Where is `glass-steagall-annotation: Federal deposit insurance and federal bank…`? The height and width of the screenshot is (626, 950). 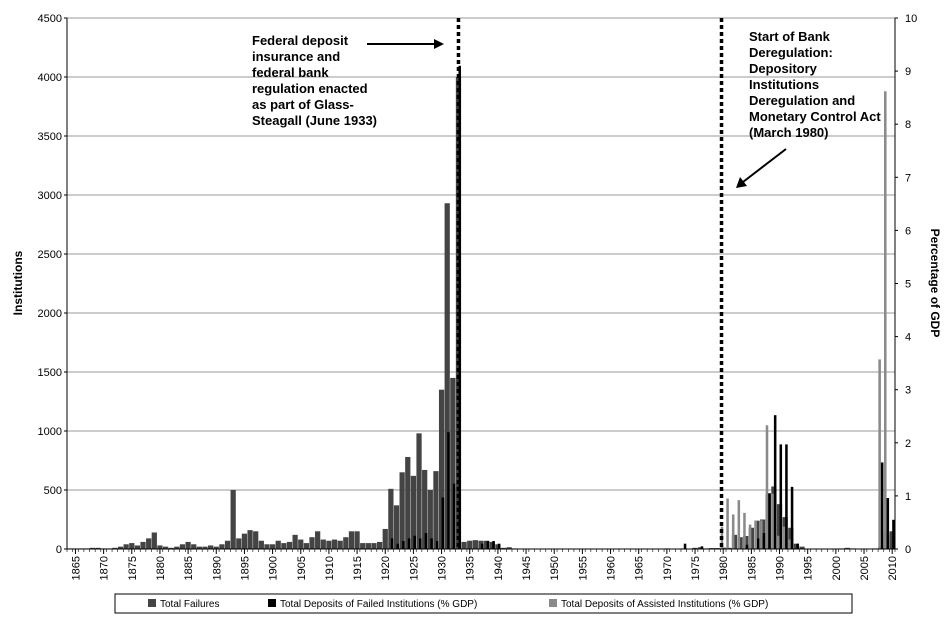 glass-steagall-annotation: Federal deposit insurance and federal bank… is located at coordinates (314, 80).